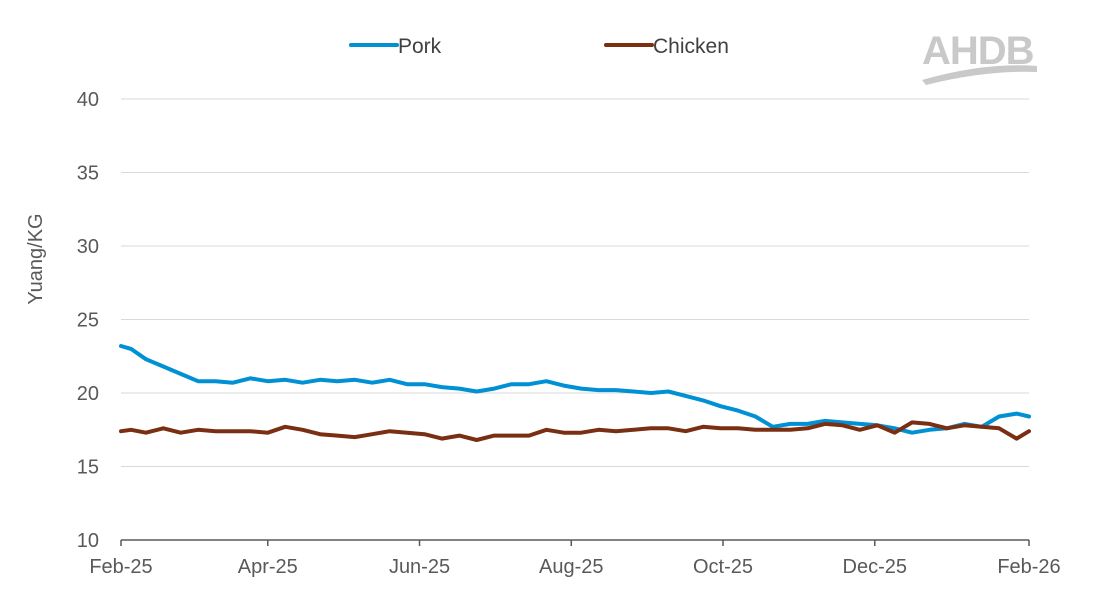 The image size is (1094, 608). Describe the element at coordinates (268, 567) in the screenshot. I see `x-tick-label-Apr-25: Apr-25` at that location.